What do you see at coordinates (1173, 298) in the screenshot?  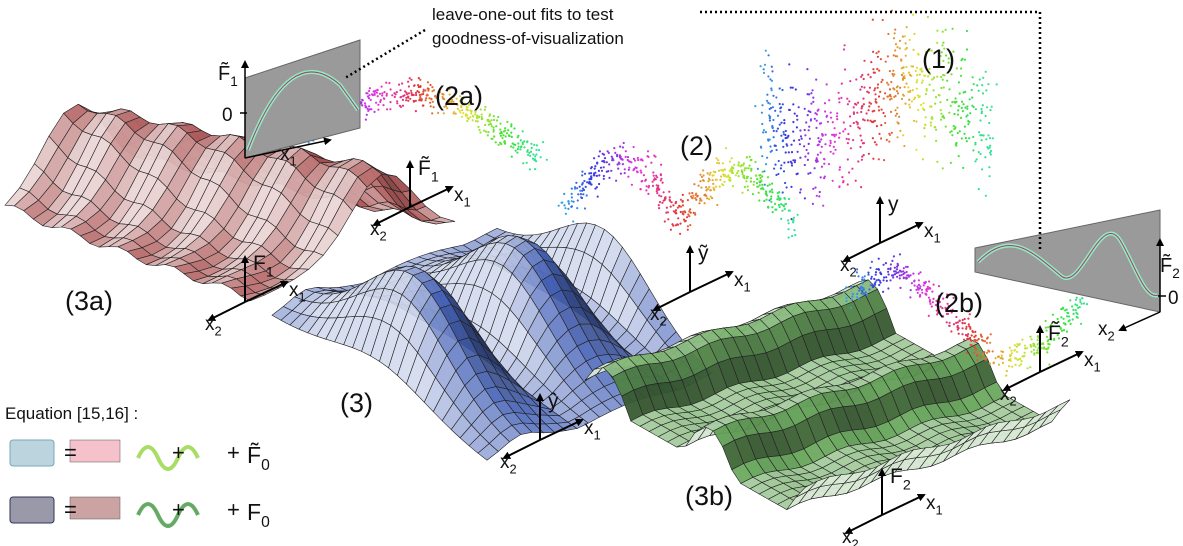 I see `tick-label: 0` at bounding box center [1173, 298].